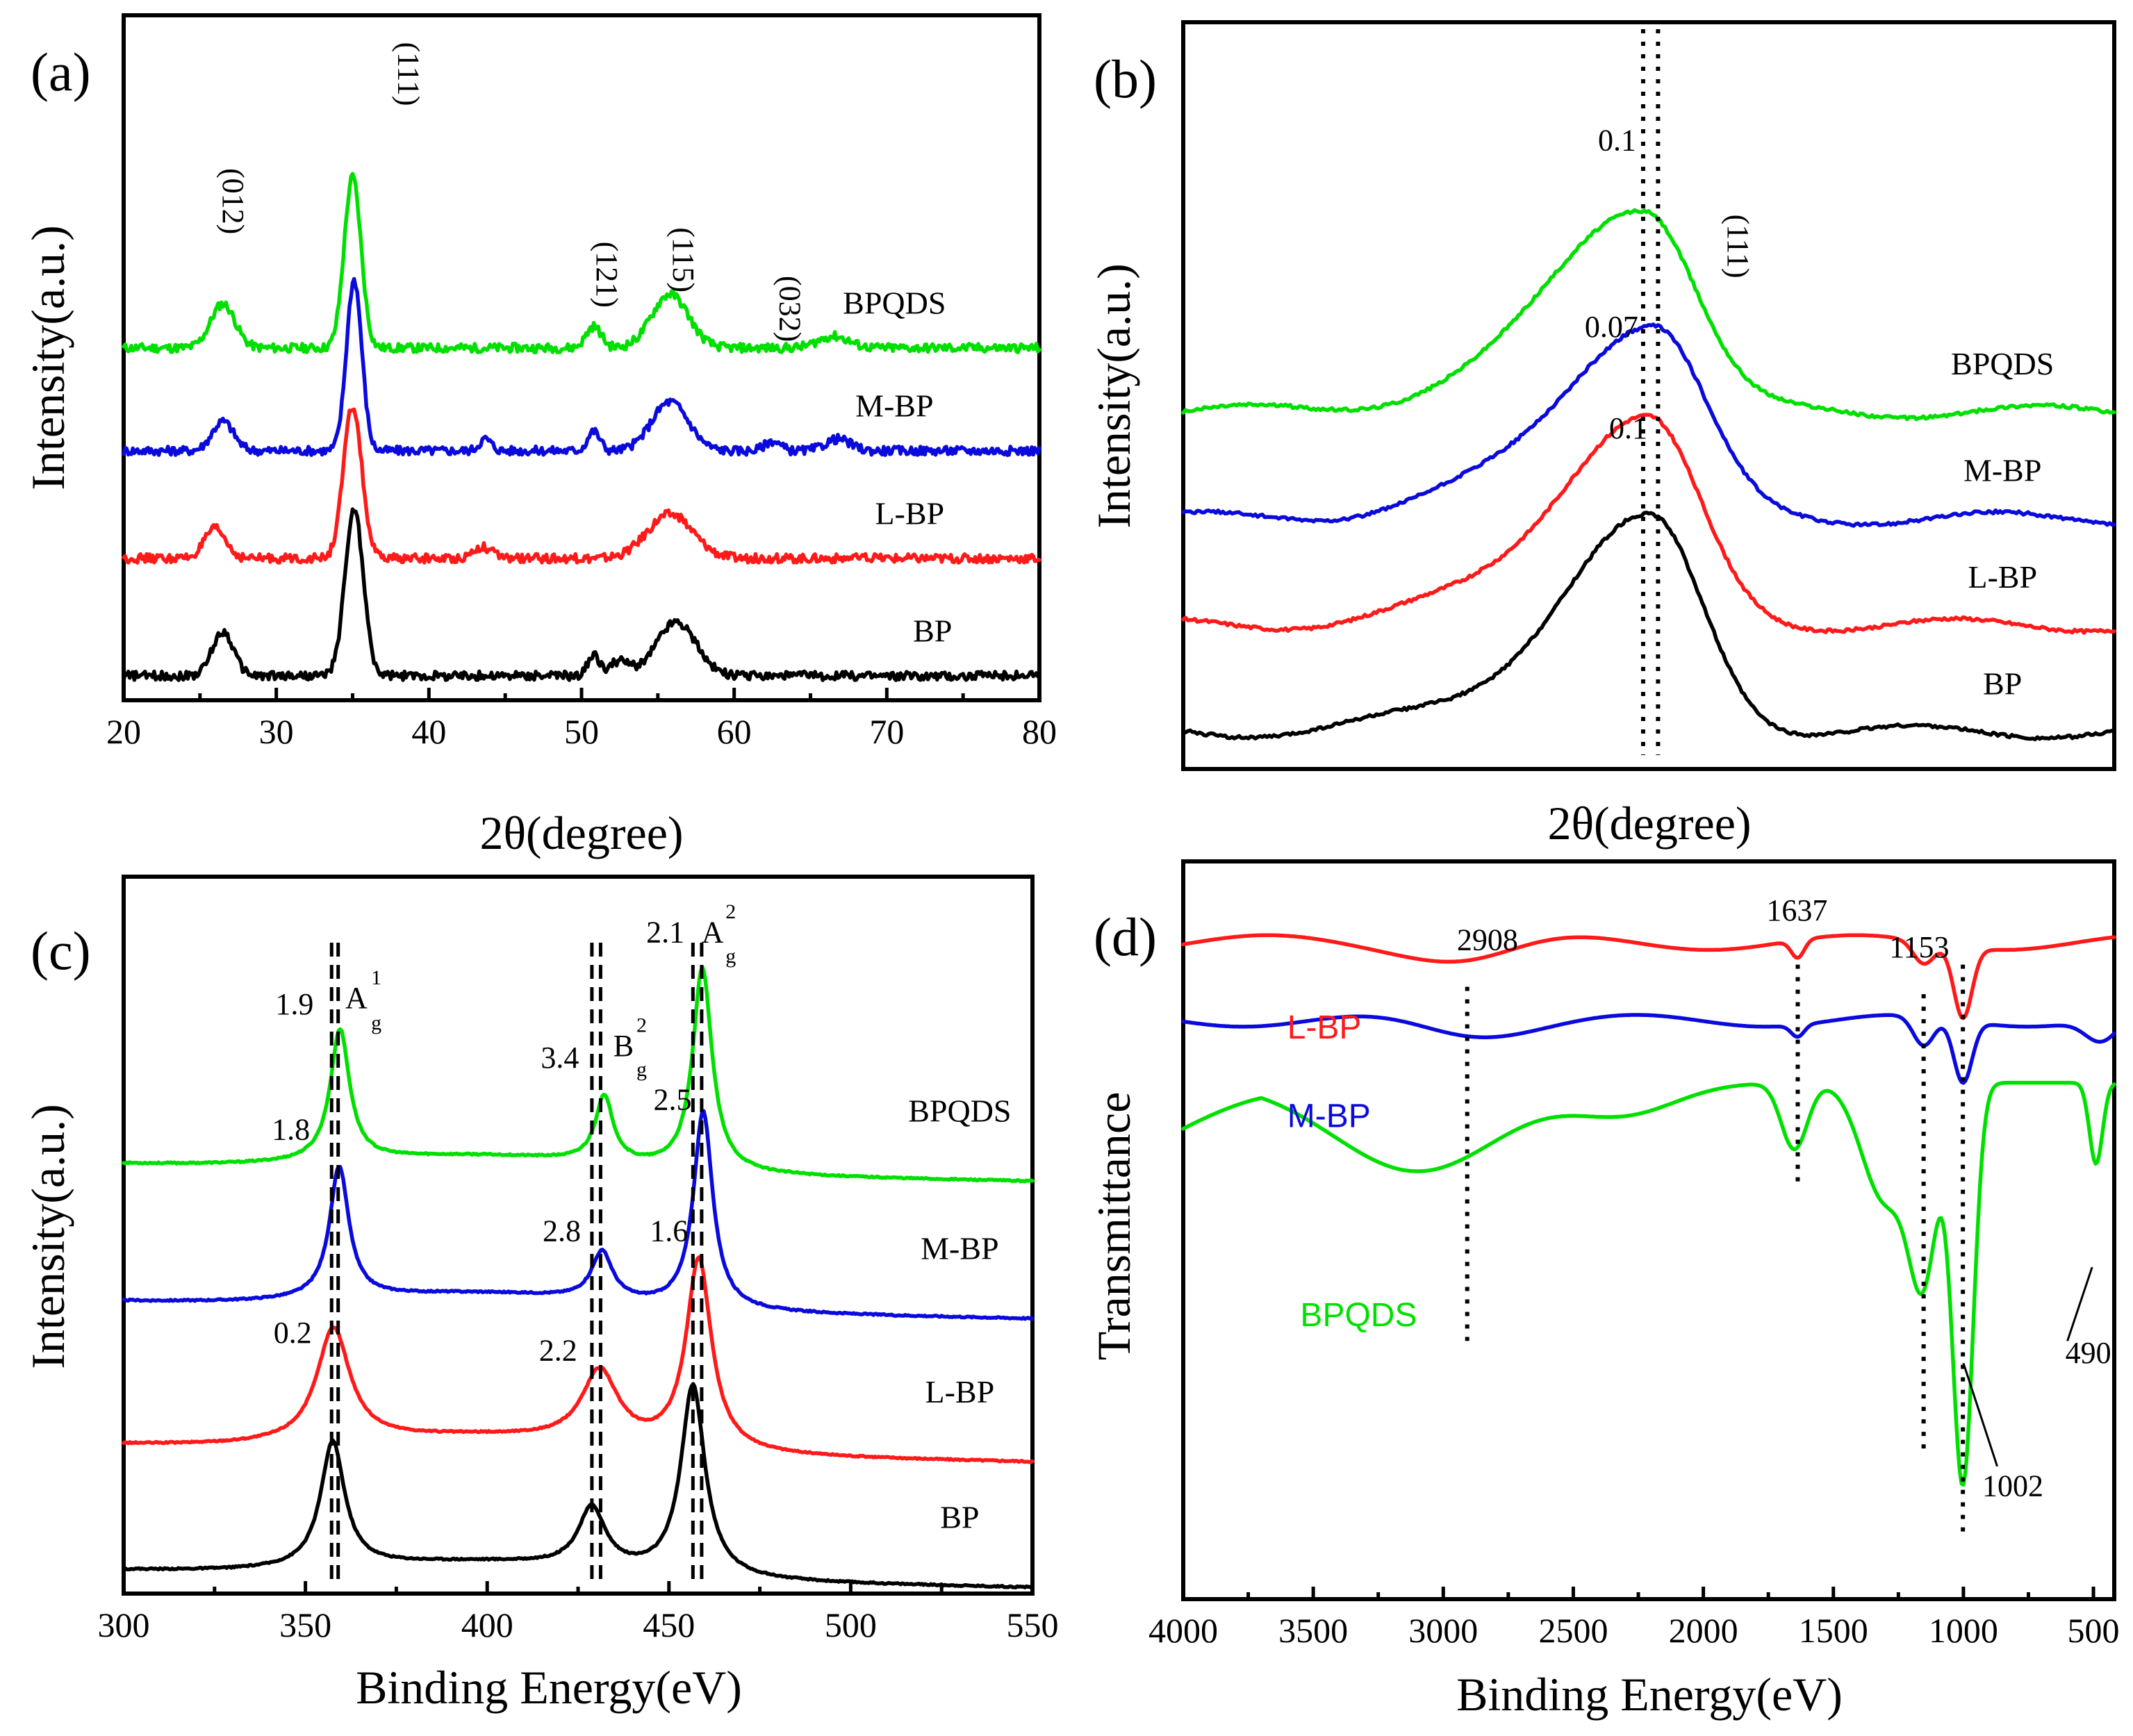 This screenshot has width=2133, height=1736. I want to click on annotation-12: 1.8, so click(291, 1129).